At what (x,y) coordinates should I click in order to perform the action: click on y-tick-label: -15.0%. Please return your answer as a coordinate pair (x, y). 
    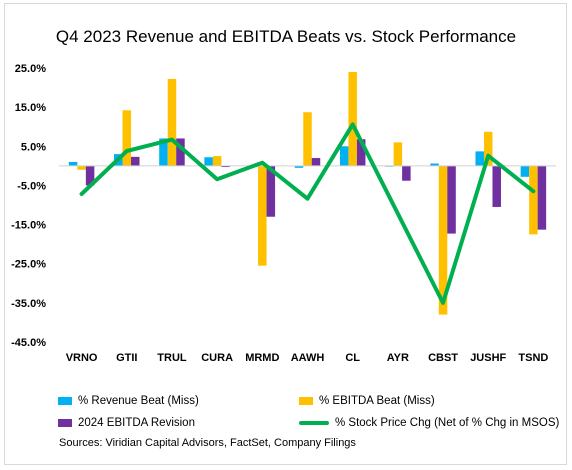
    Looking at the image, I should click on (28, 226).